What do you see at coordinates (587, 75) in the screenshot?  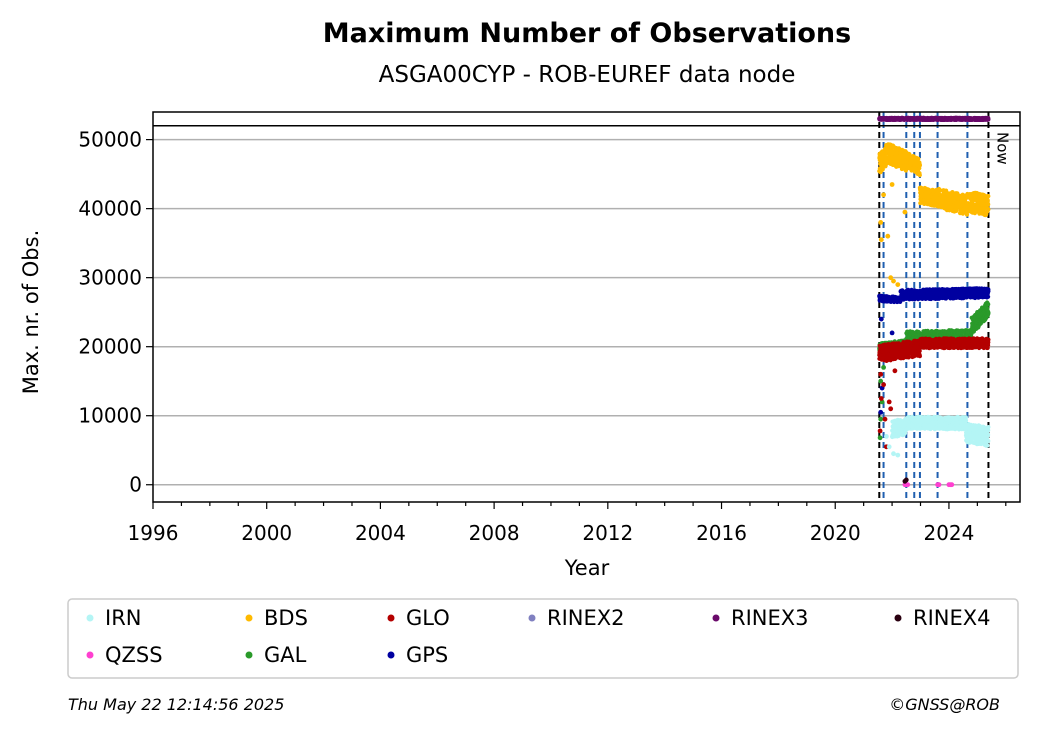 I see `chart-subtitle: ASGA00CYP - ROB-EUREF data node` at bounding box center [587, 75].